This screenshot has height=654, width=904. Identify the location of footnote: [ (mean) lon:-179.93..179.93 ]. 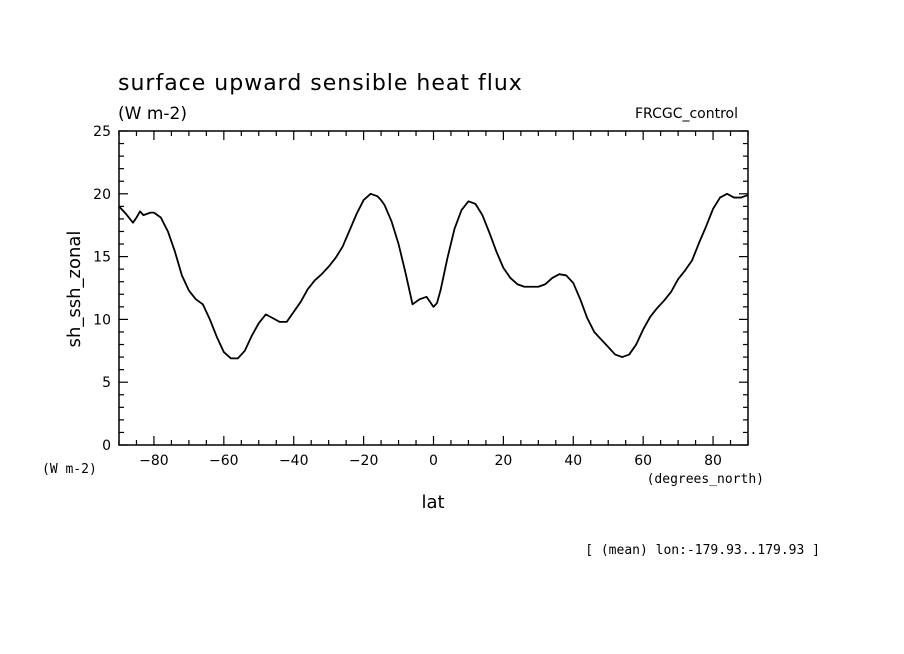
(702, 550).